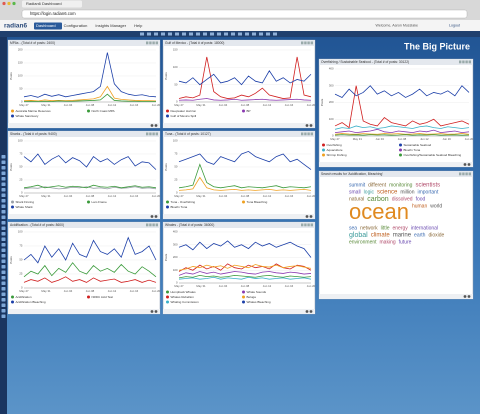 Image resolution: width=480 pixels, height=414 pixels. What do you see at coordinates (420, 235) in the screenshot?
I see `word: earth` at bounding box center [420, 235].